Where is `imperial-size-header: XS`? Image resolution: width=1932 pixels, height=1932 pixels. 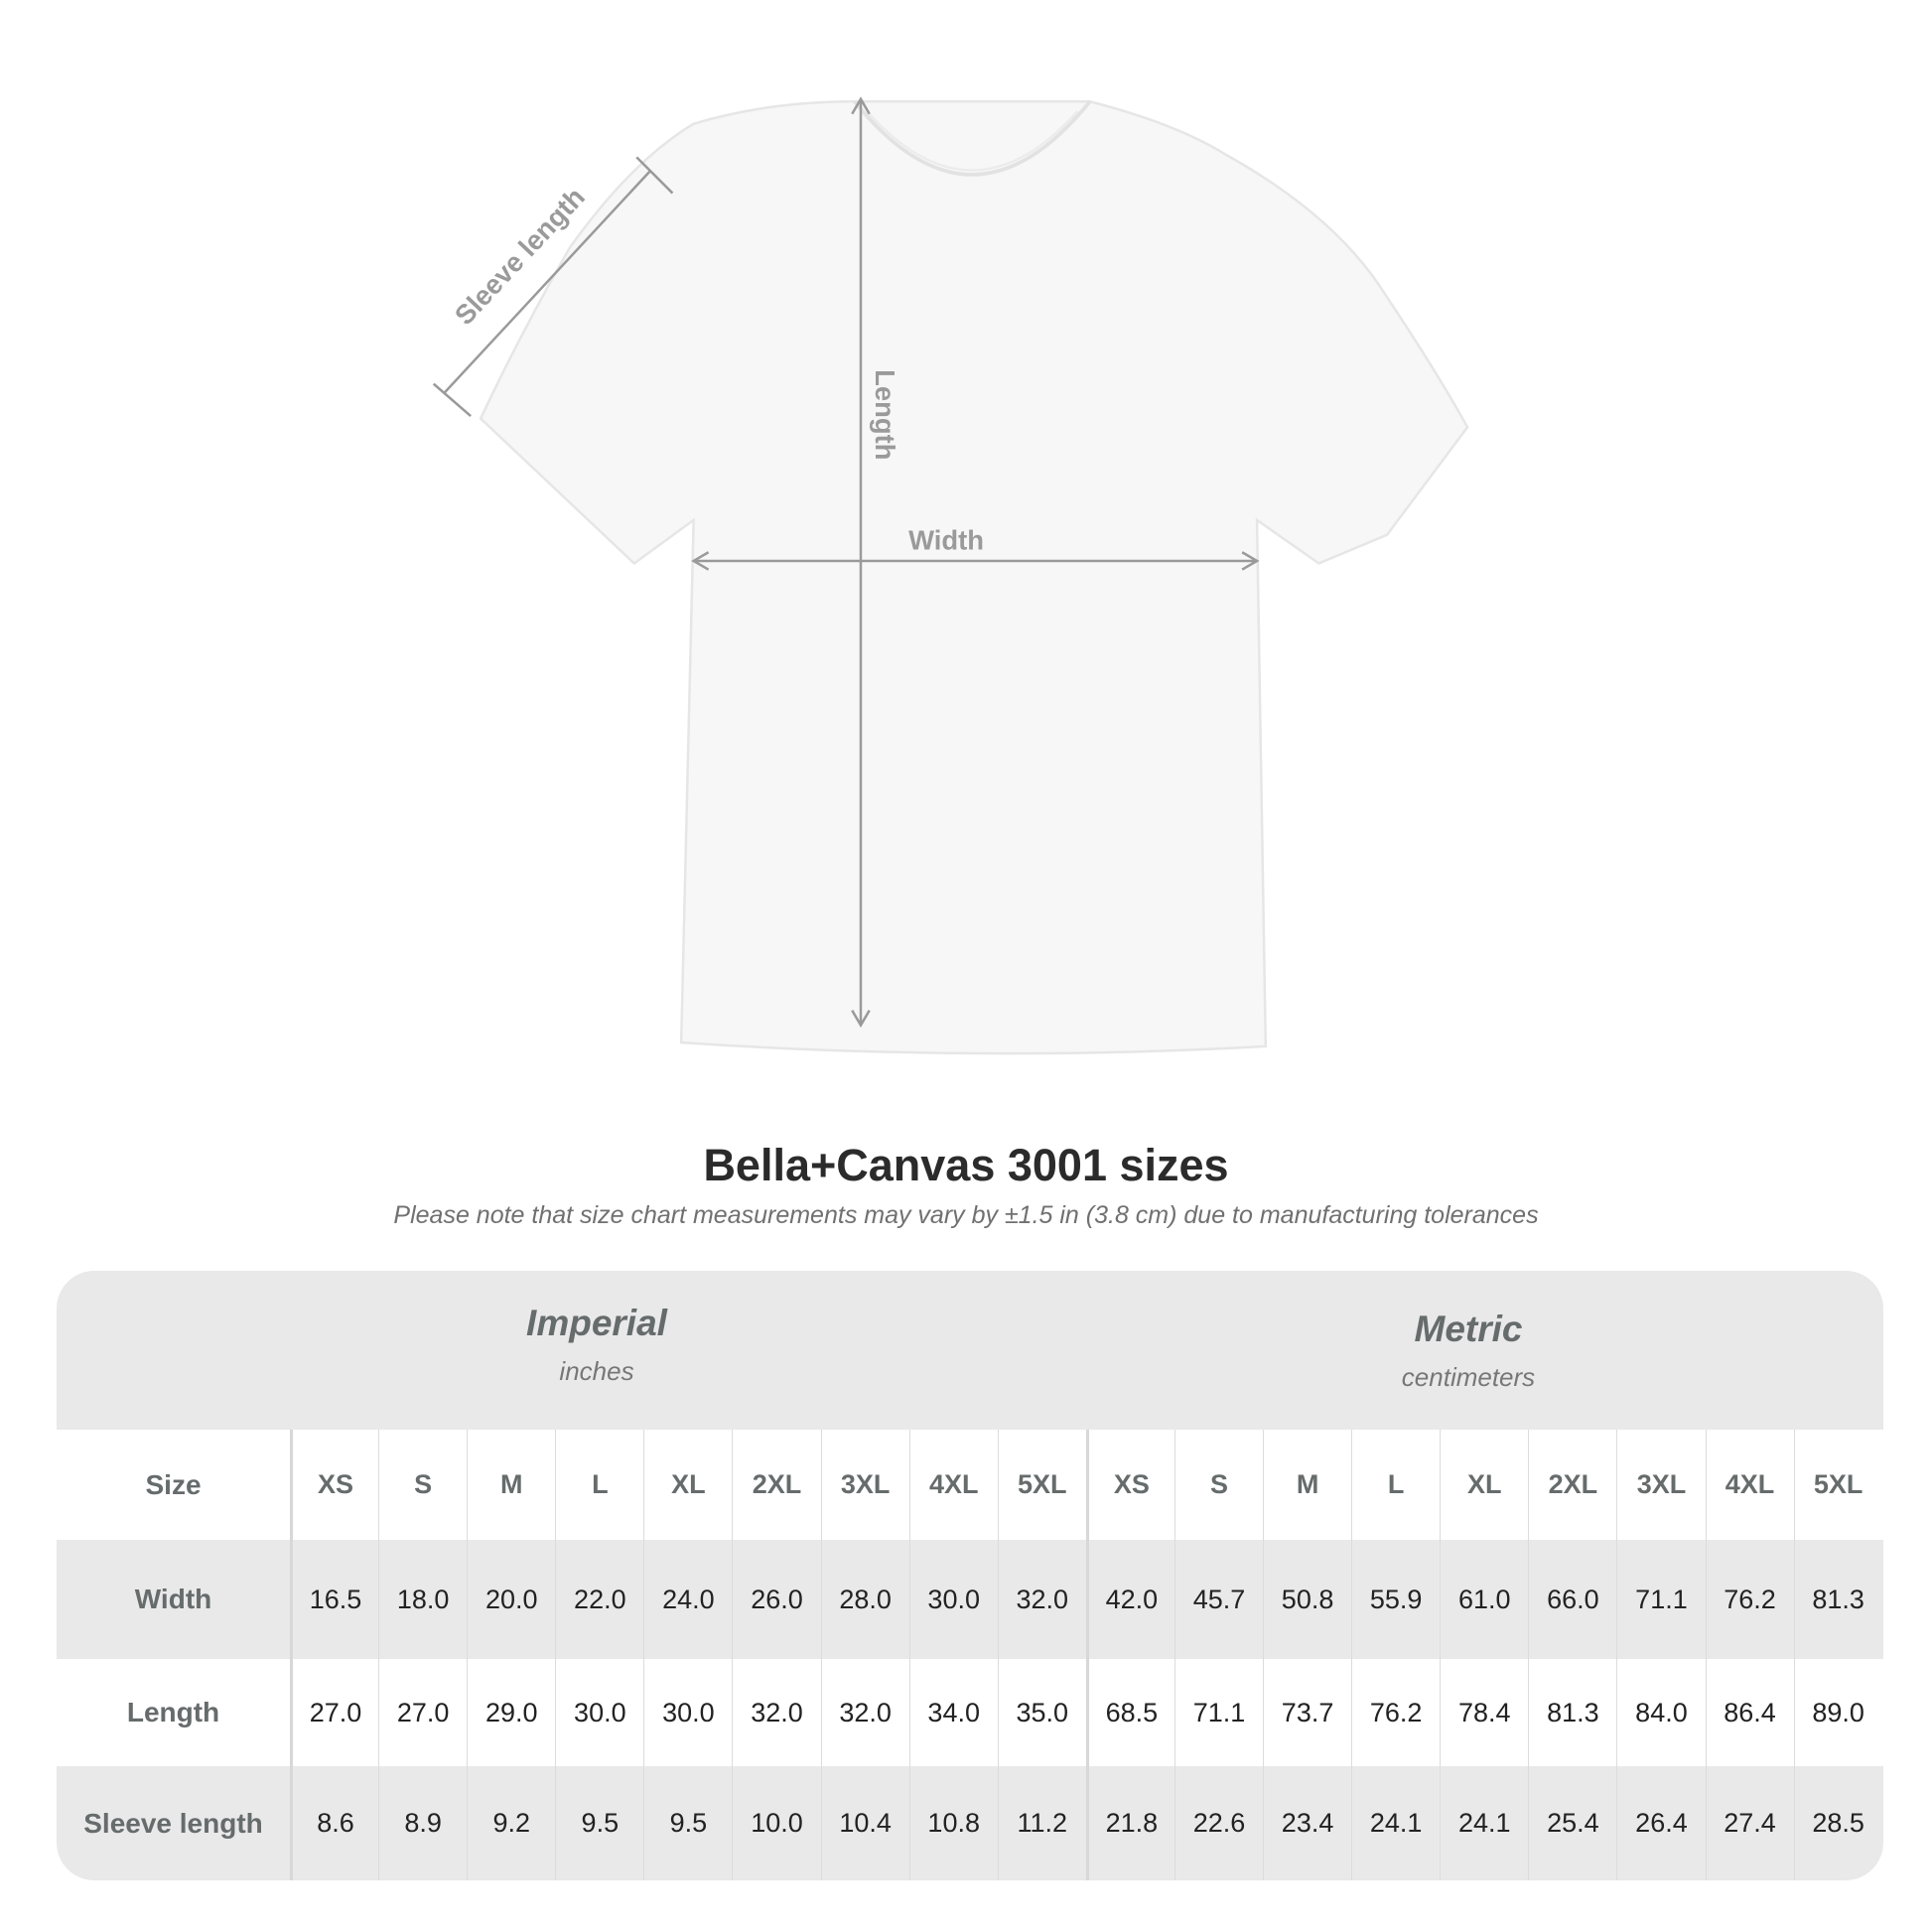
imperial-size-header: XS is located at coordinates (334, 1485).